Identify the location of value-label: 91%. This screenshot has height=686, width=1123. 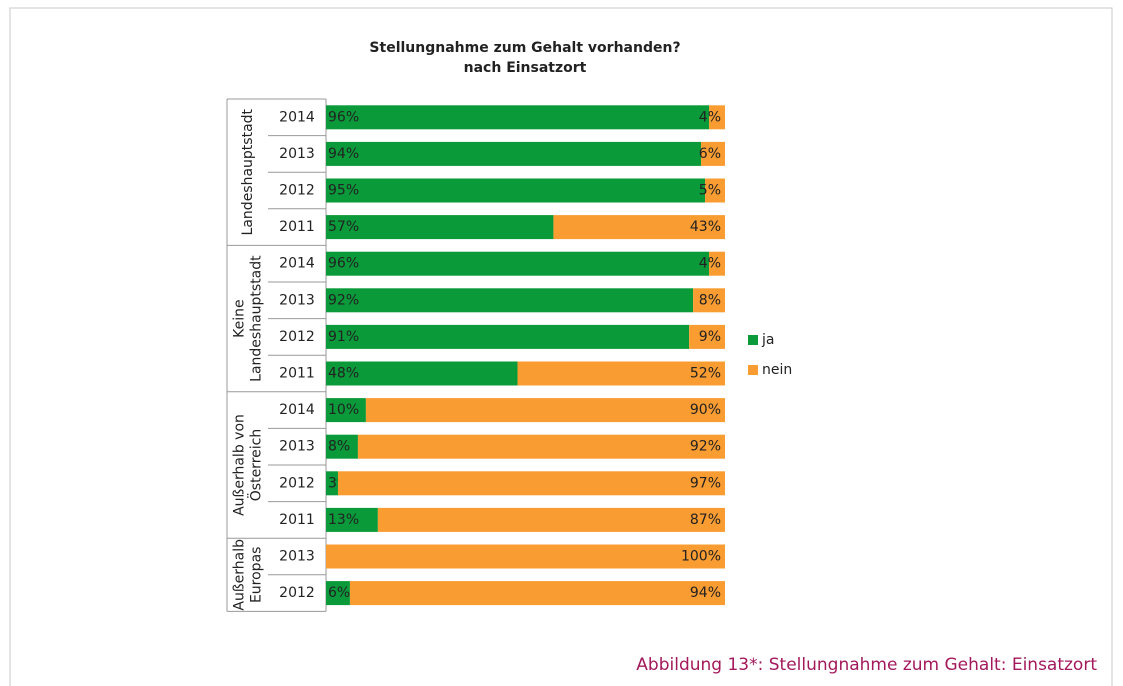
(343, 337).